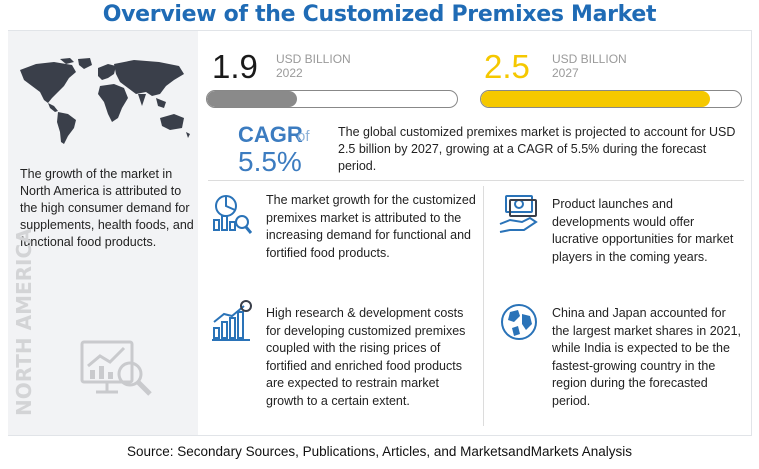  I want to click on globe-icon, so click(519, 322).